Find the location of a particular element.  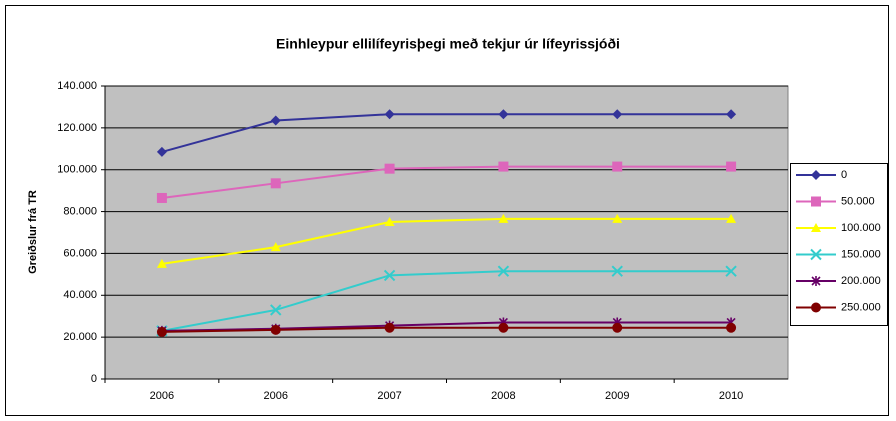

y-tick-label: 60.000 is located at coordinates (80, 253).